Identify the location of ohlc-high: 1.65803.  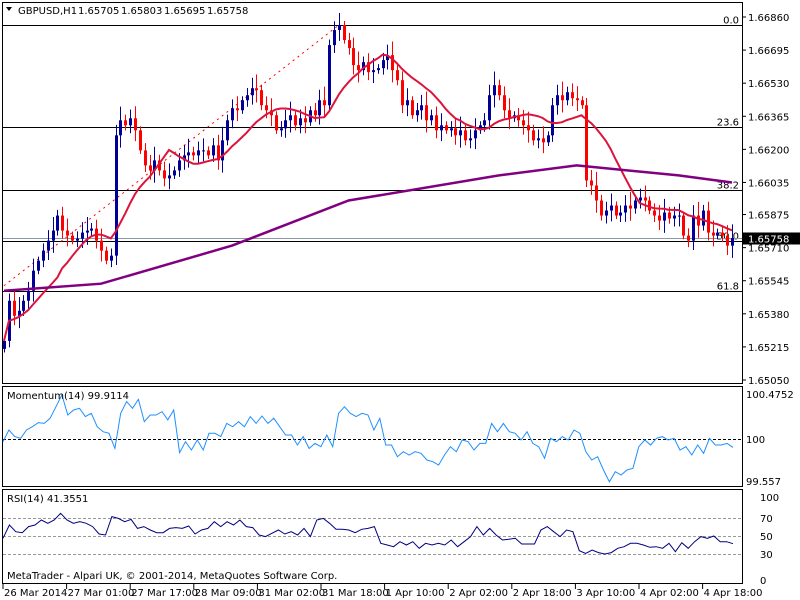
(141, 11).